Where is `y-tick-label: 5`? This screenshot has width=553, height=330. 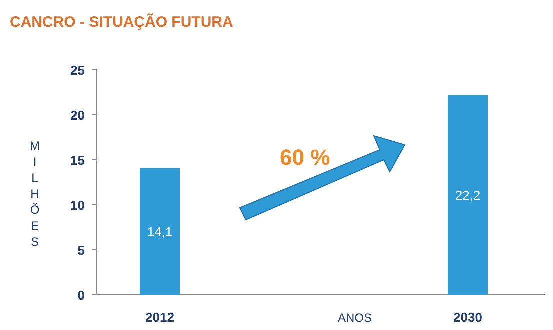
y-tick-label: 5 is located at coordinates (81, 250).